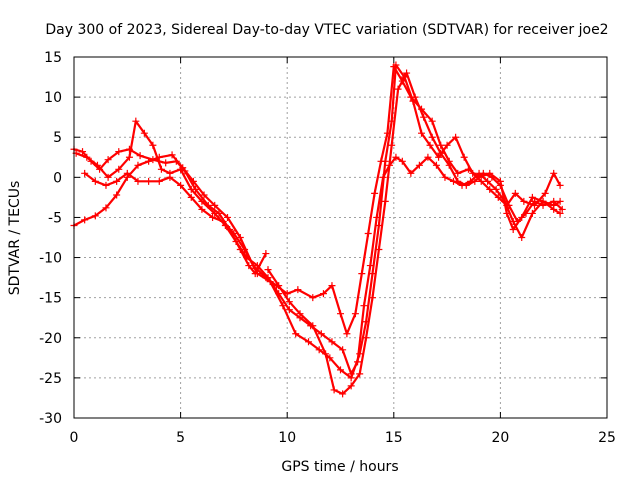 This screenshot has width=640, height=480. What do you see at coordinates (339, 467) in the screenshot?
I see `x-axis-label: GPS time / hours` at bounding box center [339, 467].